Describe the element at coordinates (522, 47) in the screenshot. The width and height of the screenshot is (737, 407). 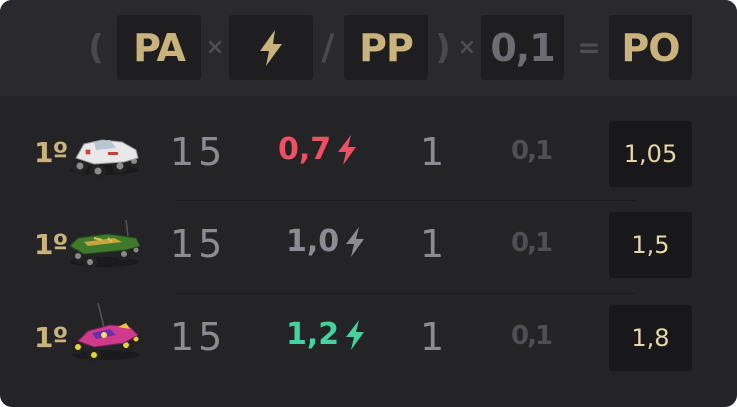
I see `constant-label: 0,1` at that location.